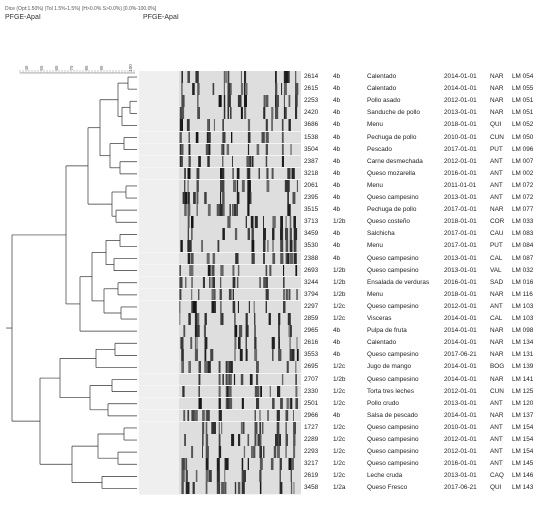 Image resolution: width=557 pixels, height=524 pixels. I want to click on isolation-date: 2010-01-01, so click(460, 137).